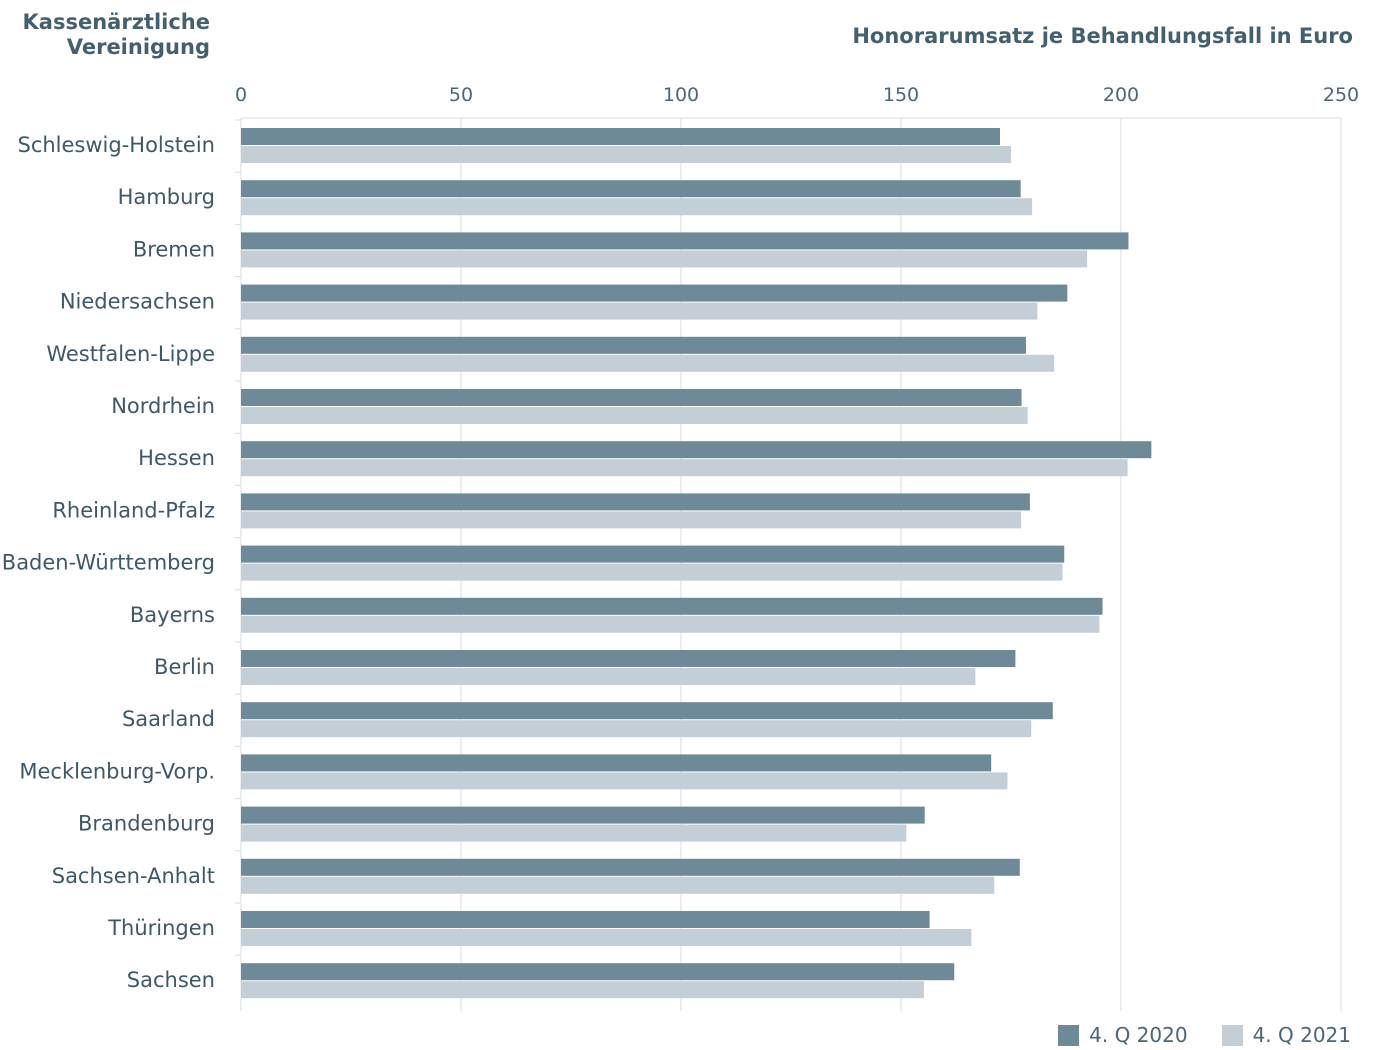 The width and height of the screenshot is (1373, 1050). Describe the element at coordinates (138, 47) in the screenshot. I see `y-axis-title-line-2: Vereinigung` at that location.